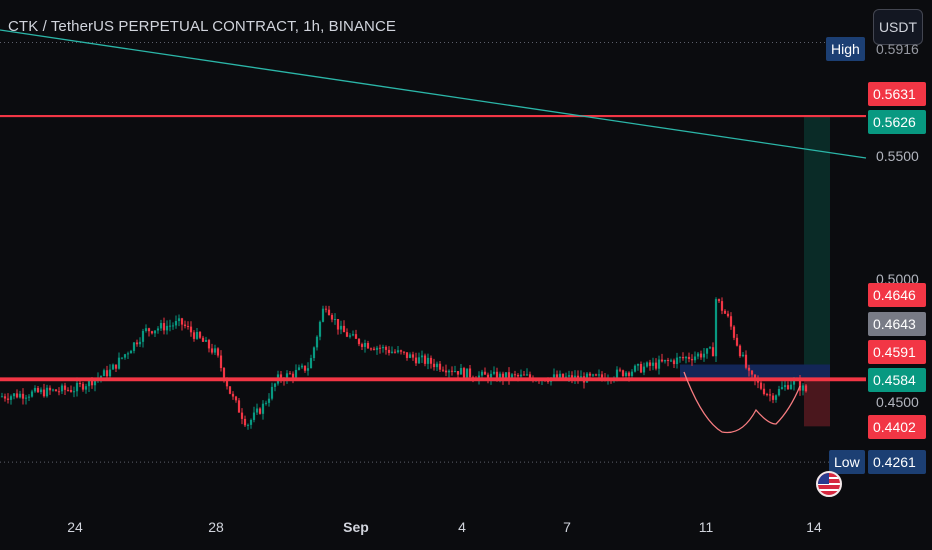 This screenshot has width=932, height=550. Describe the element at coordinates (897, 156) in the screenshot. I see `y-tick-label: 0.5500` at that location.